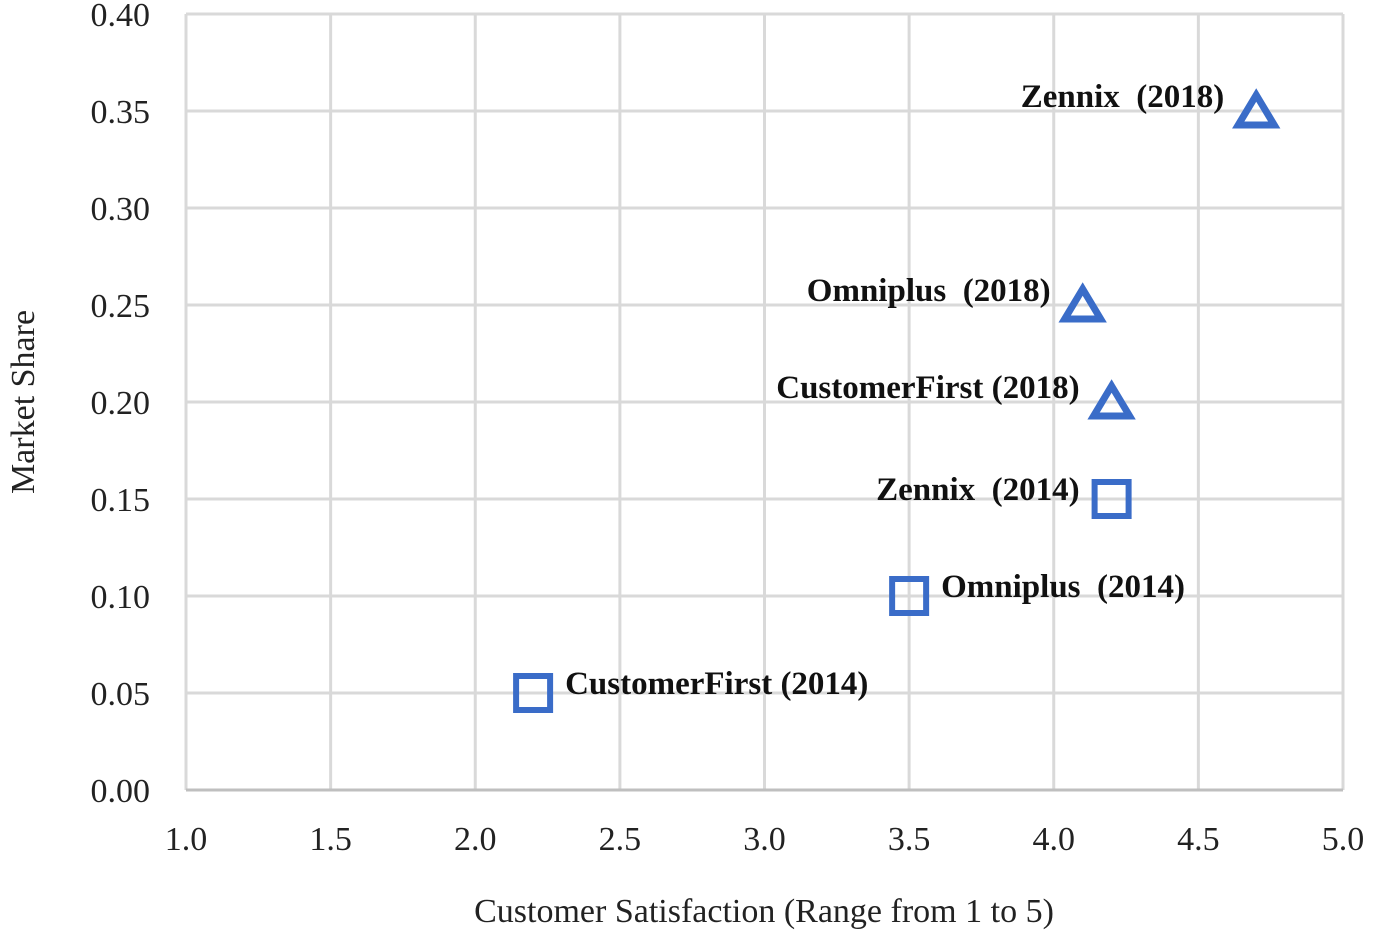 The image size is (1374, 932). What do you see at coordinates (121, 791) in the screenshot?
I see `y-tick-label: 0.00` at bounding box center [121, 791].